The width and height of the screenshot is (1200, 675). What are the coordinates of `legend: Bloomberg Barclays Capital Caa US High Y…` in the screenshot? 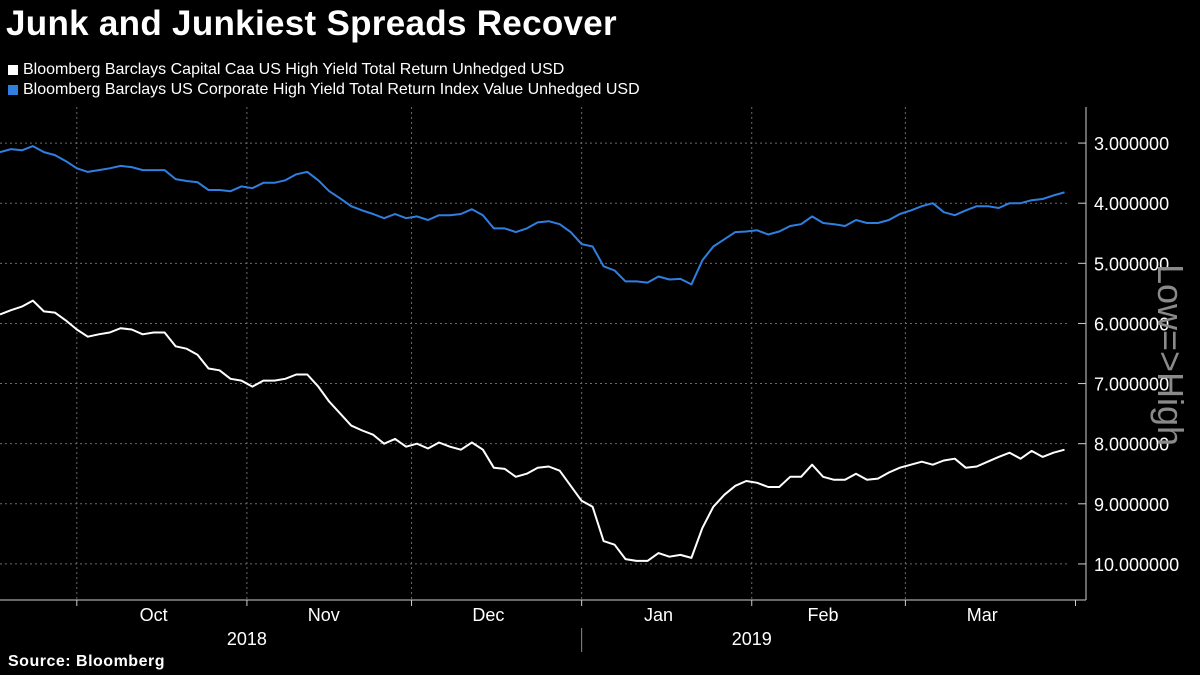 It's located at (324, 80).